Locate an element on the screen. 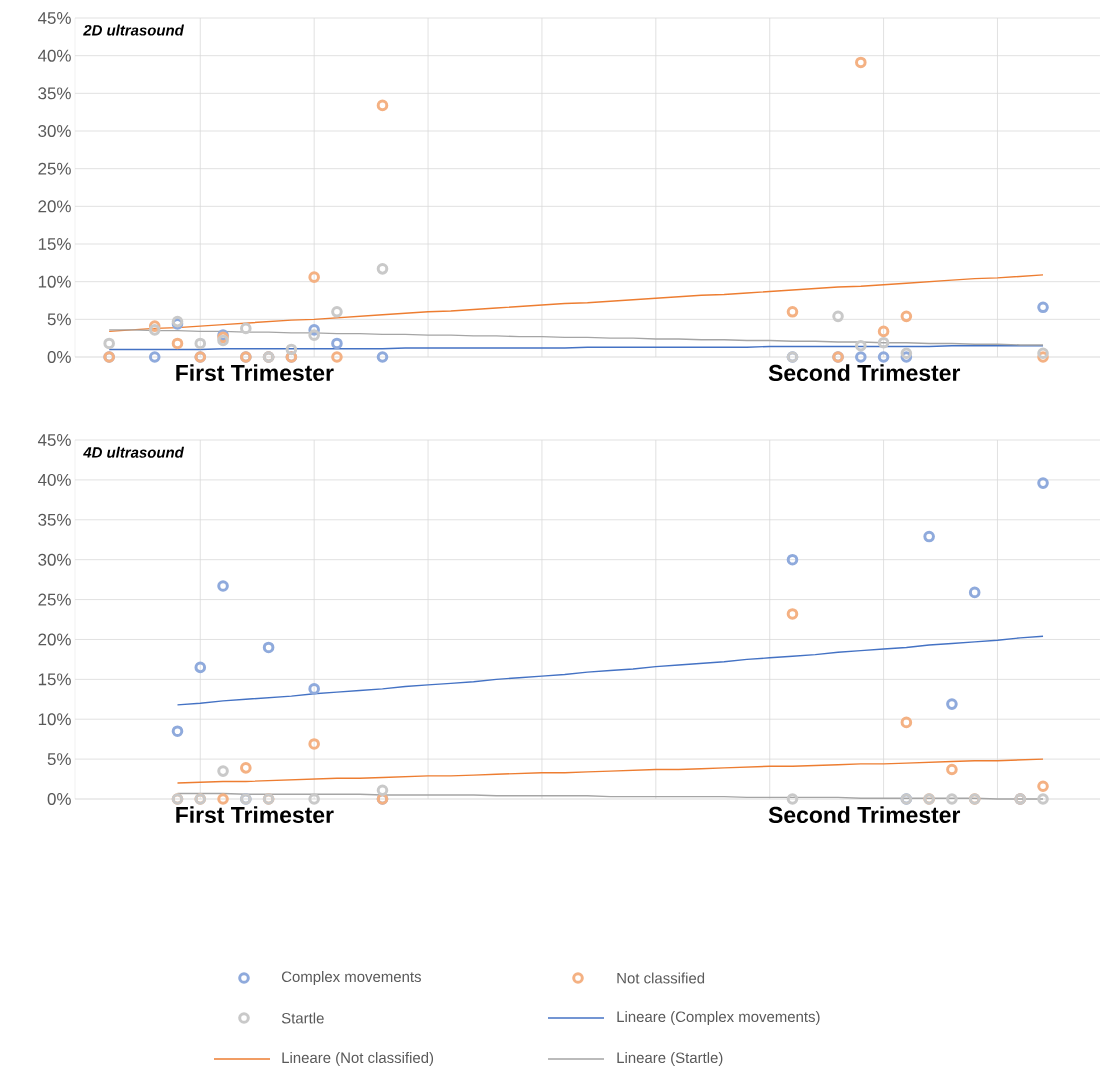 Image resolution: width=1100 pixels, height=1077 pixels. legend-label: Complex movements is located at coordinates (351, 978).